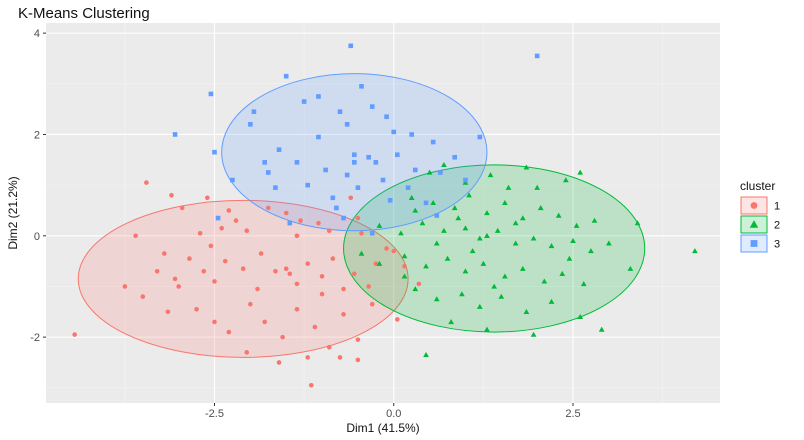 The image size is (804, 440). Describe the element at coordinates (37, 237) in the screenshot. I see `y-tick-label: 0` at that location.